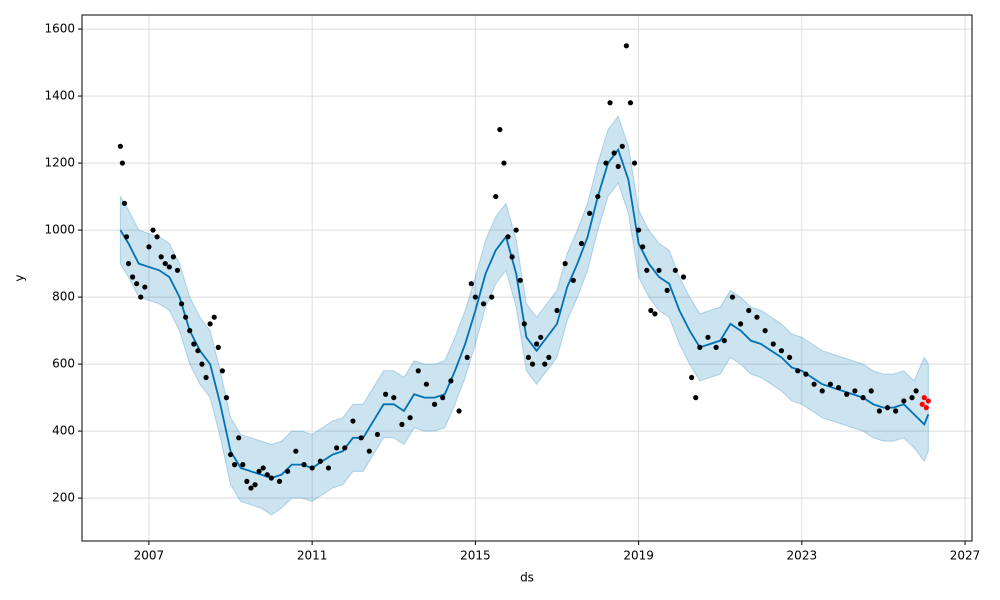 This screenshot has width=1000, height=600. What do you see at coordinates (59, 163) in the screenshot?
I see `y-tick-label: 1200` at bounding box center [59, 163].